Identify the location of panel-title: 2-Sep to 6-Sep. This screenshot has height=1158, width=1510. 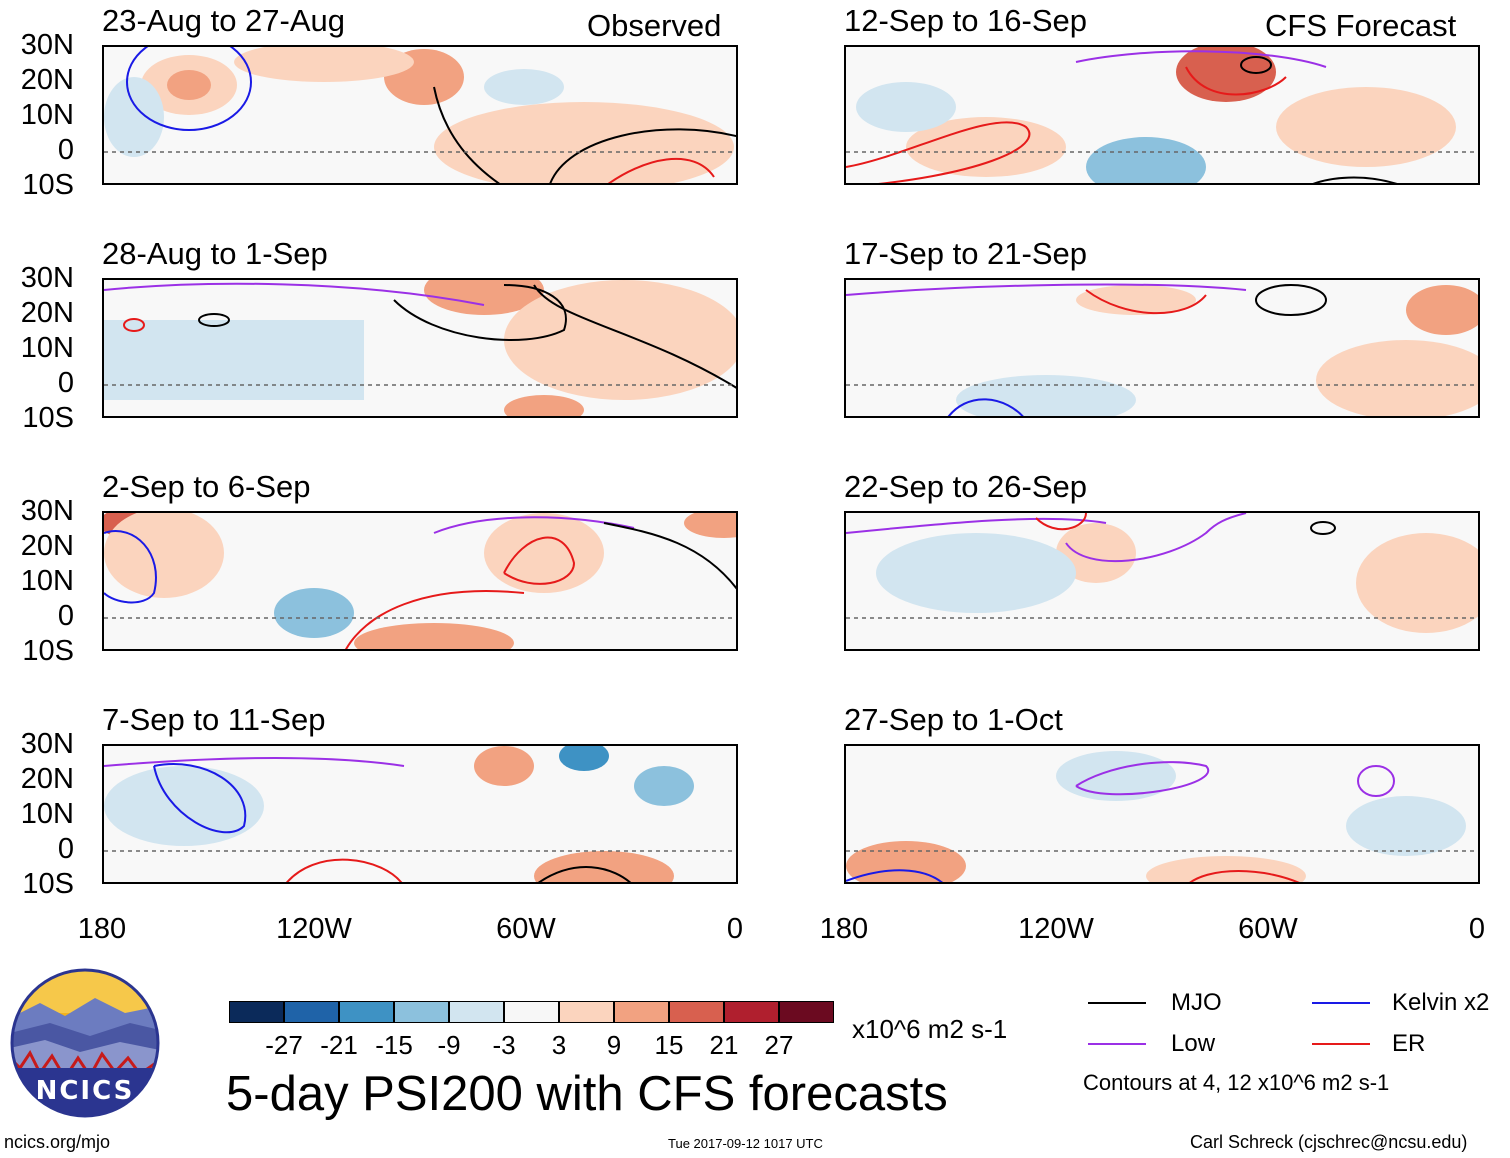
(206, 486).